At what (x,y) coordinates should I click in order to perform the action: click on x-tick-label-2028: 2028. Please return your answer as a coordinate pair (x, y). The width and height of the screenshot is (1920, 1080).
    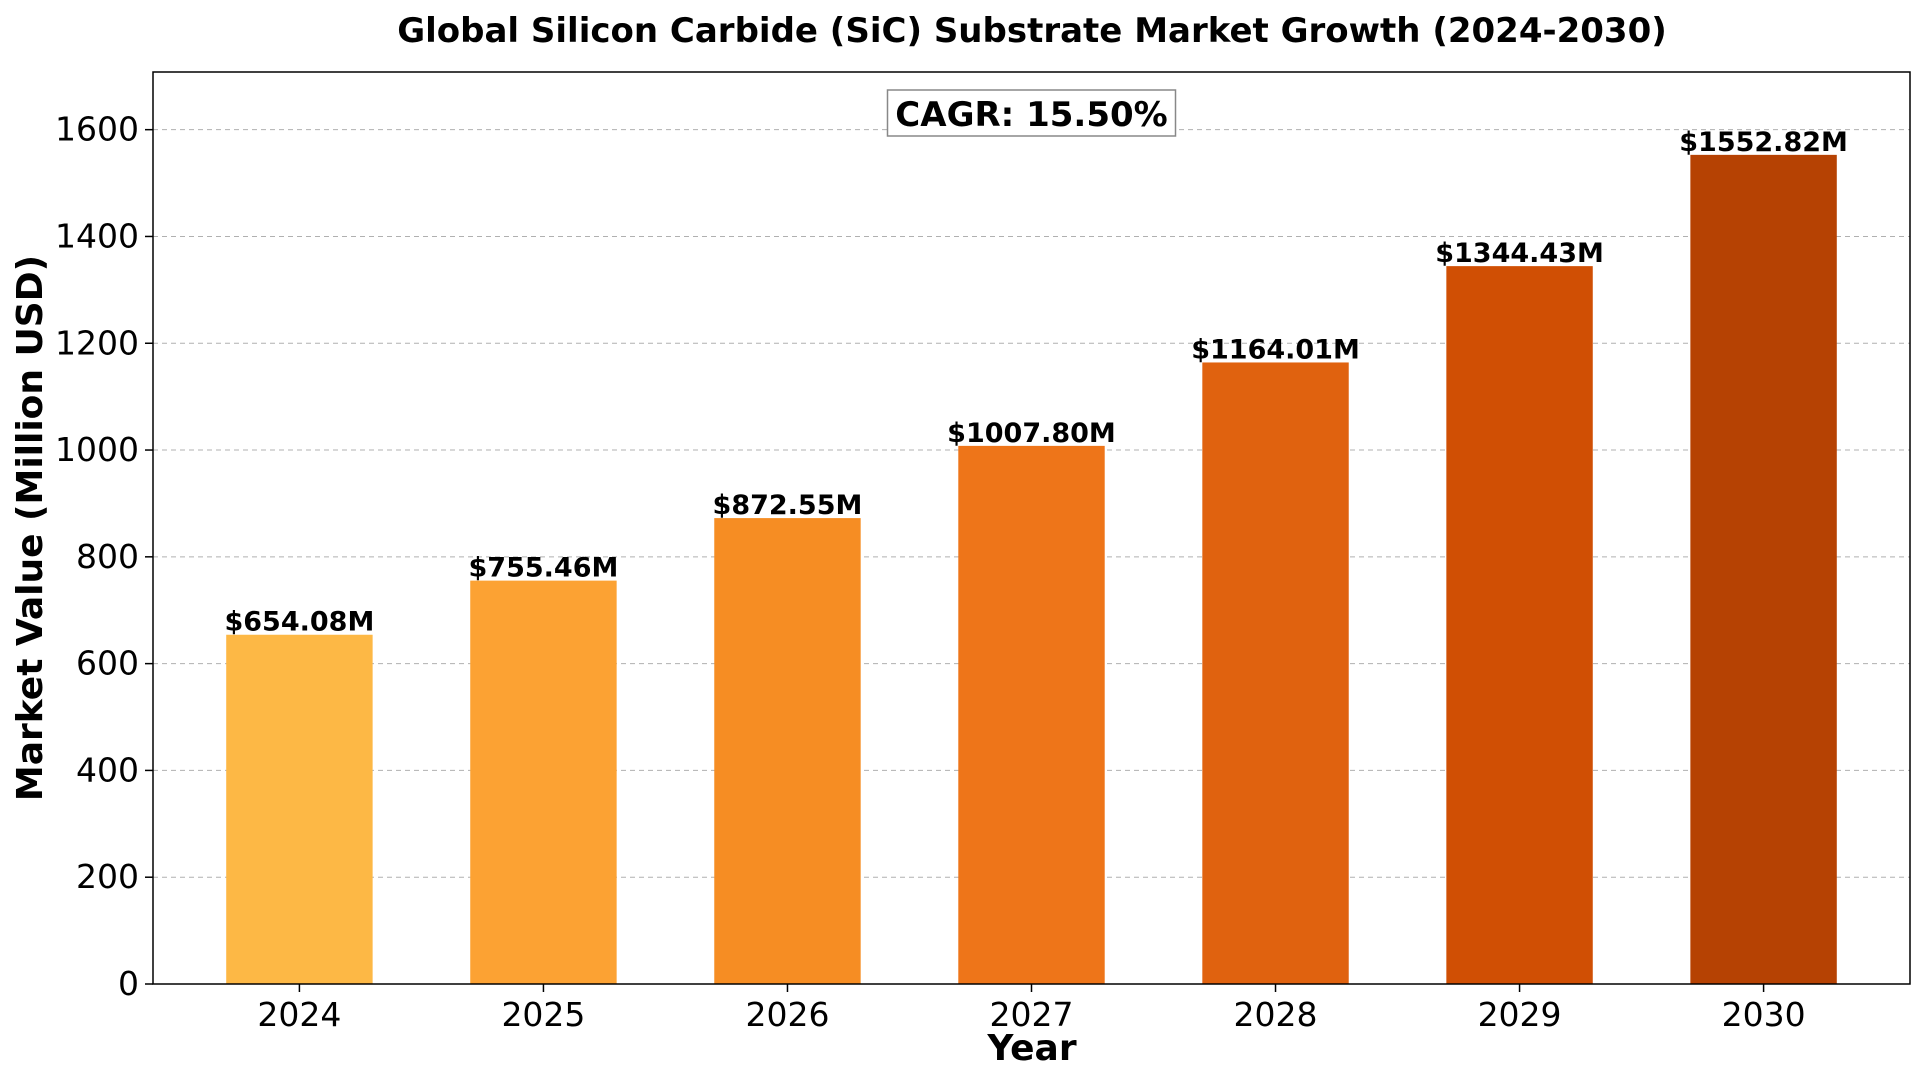
    Looking at the image, I should click on (1276, 1014).